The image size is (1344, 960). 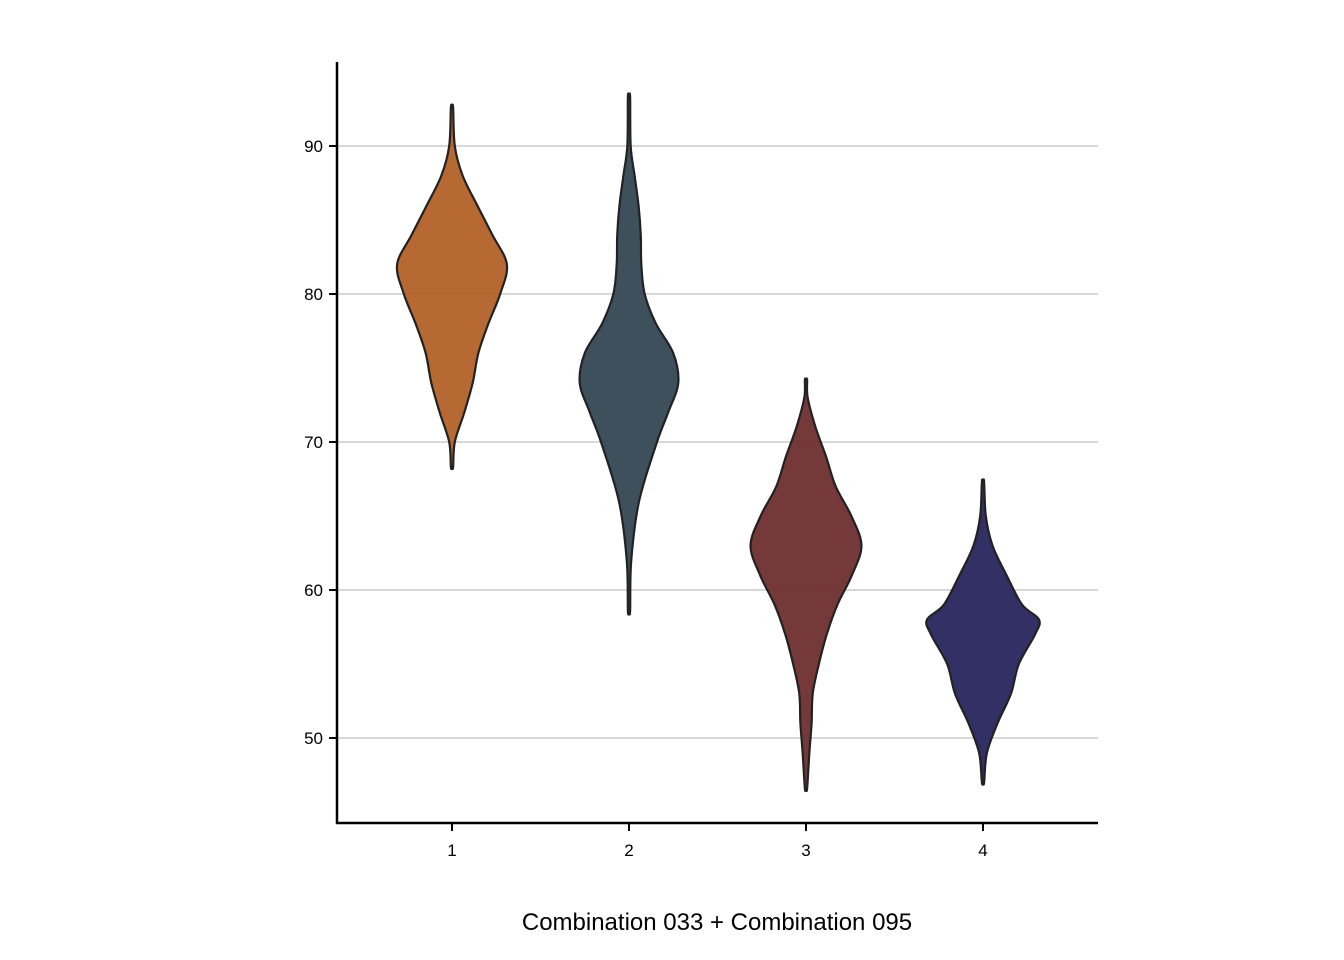 I want to click on y-tick-label-50: 50, so click(x=313, y=738).